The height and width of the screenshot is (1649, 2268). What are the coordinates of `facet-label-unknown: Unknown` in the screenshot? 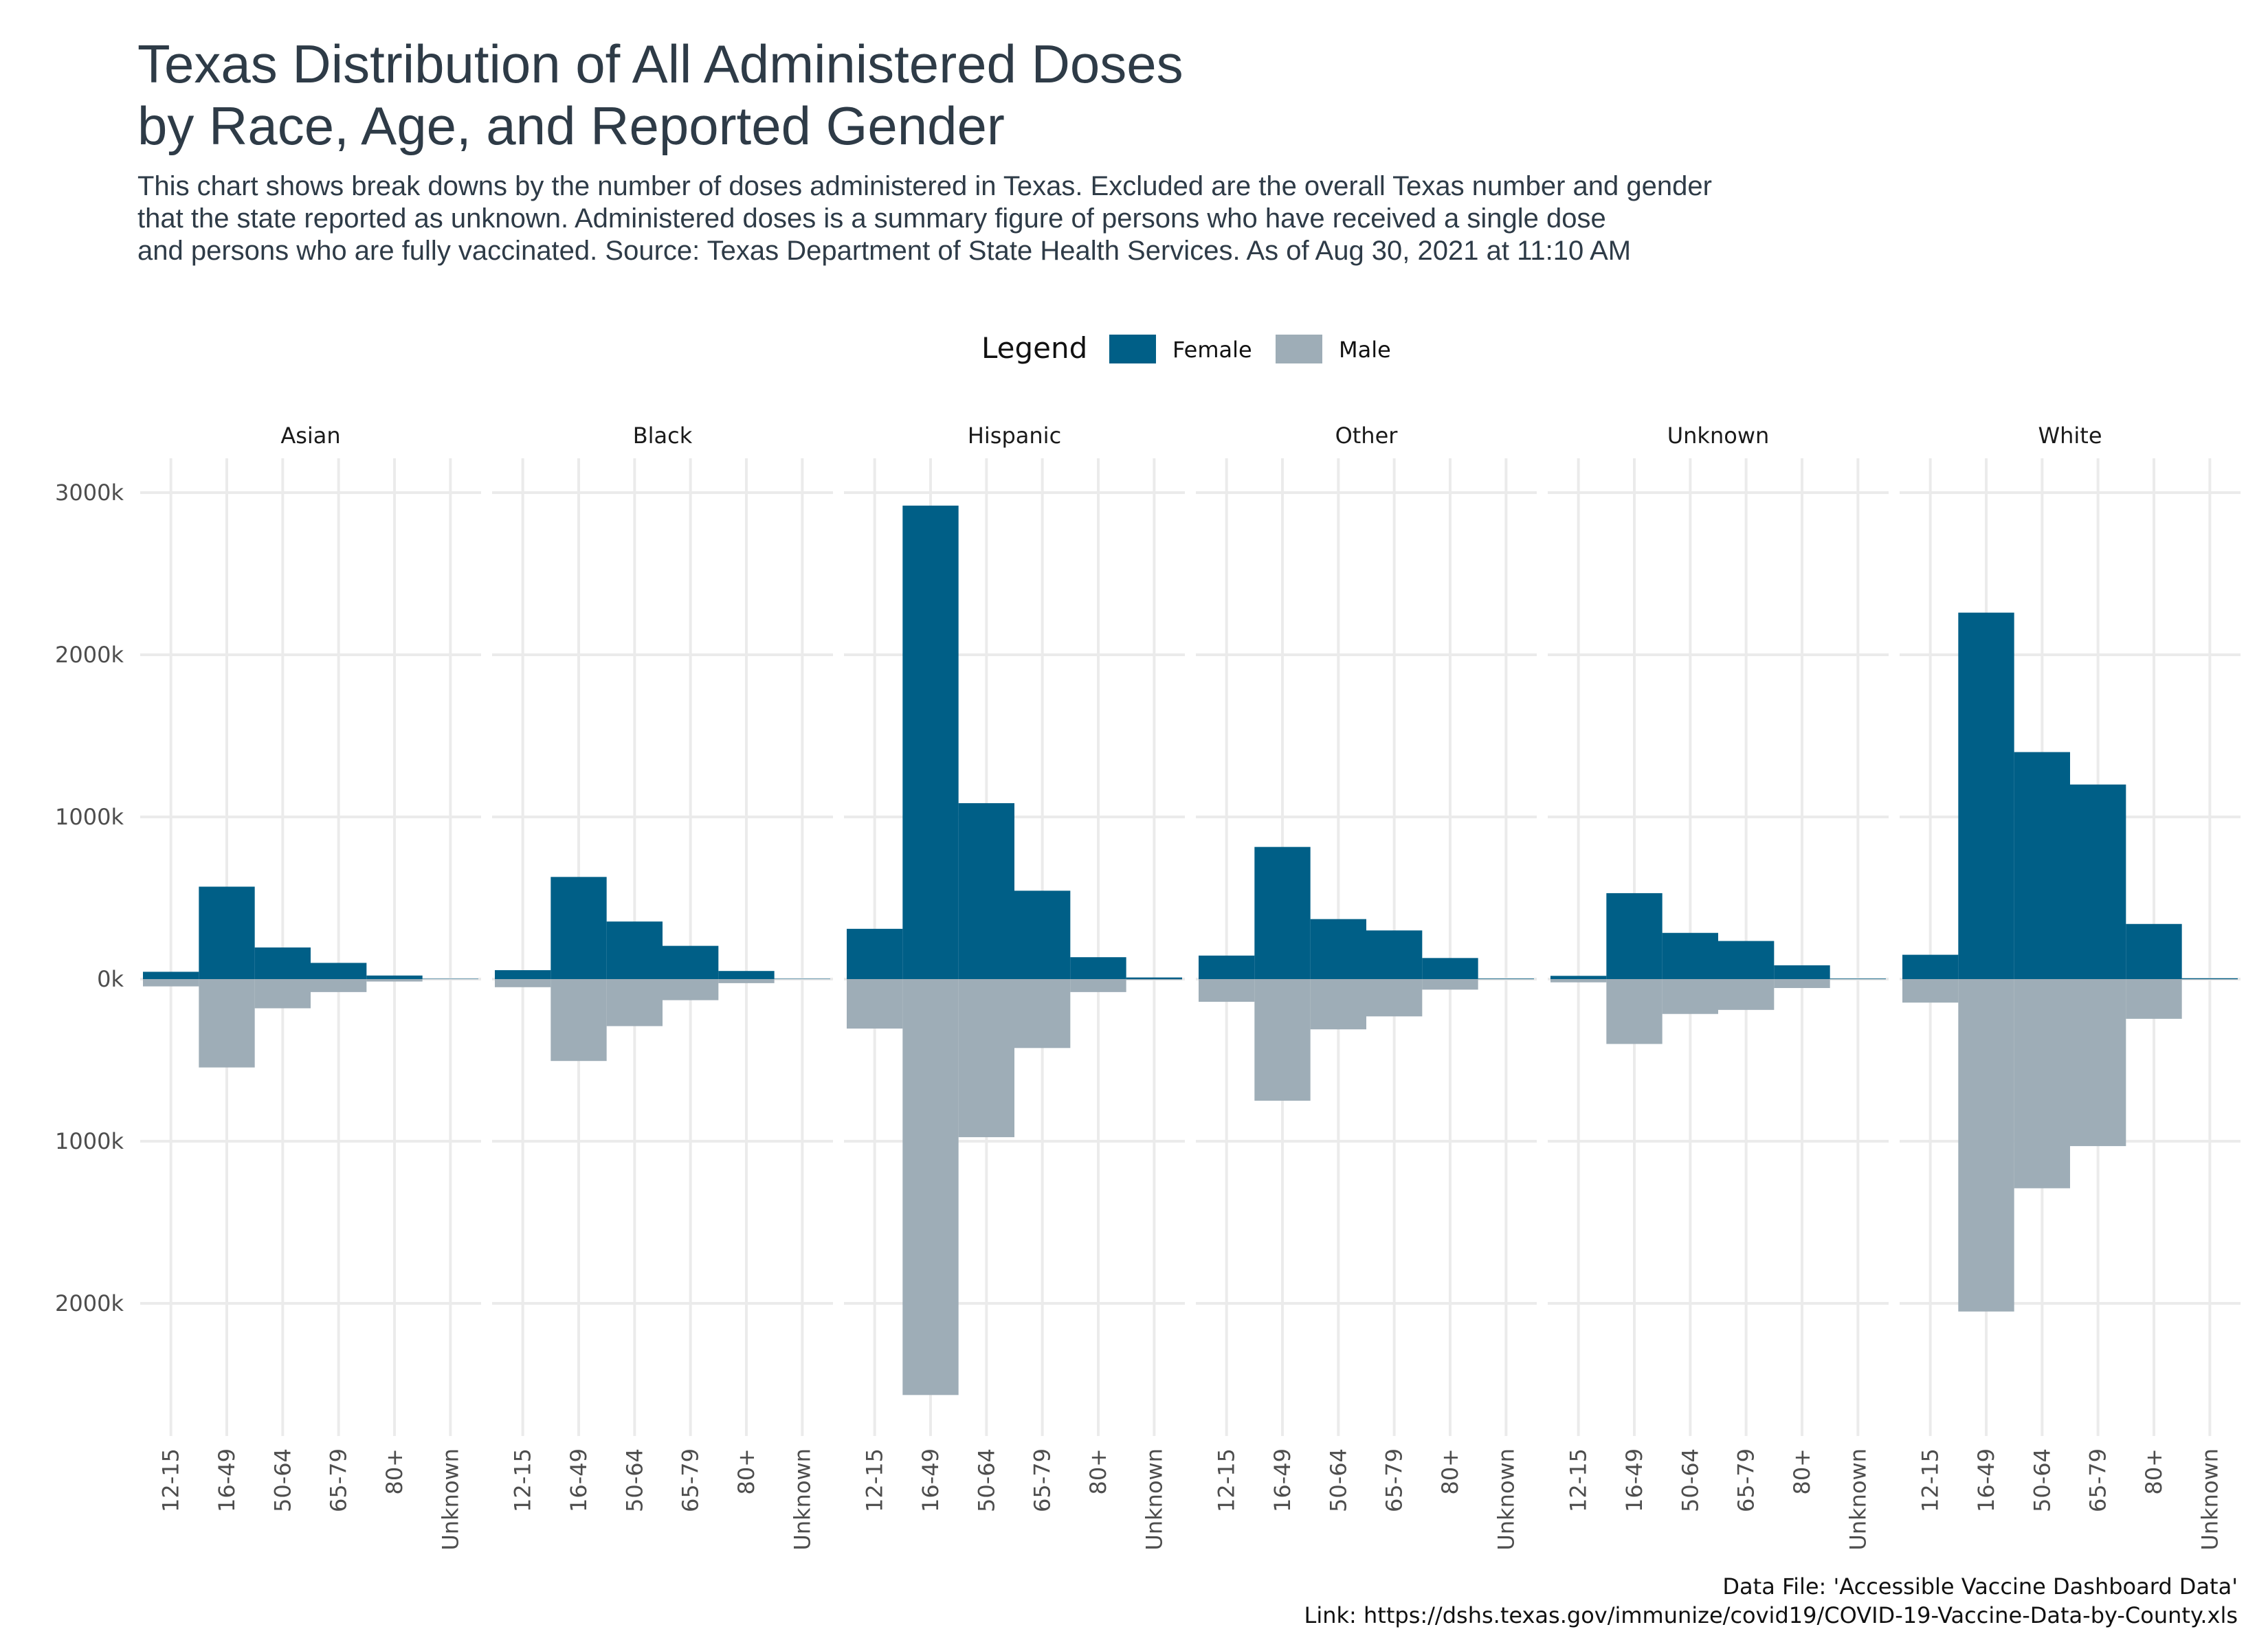 It's located at (1718, 436).